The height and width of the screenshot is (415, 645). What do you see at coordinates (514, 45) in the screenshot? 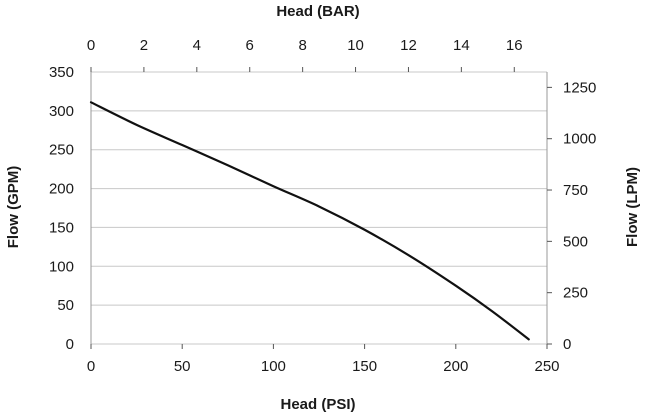
I see `top-tick-label: 16` at bounding box center [514, 45].